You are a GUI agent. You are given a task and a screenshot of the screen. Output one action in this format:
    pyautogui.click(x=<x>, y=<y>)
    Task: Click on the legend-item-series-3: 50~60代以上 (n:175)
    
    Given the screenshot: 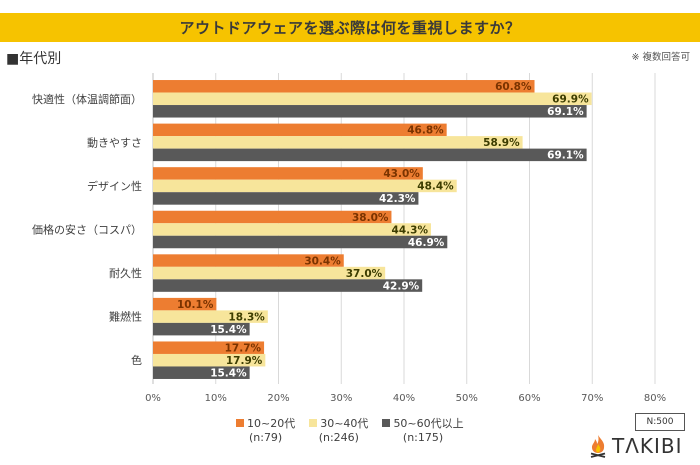 What is the action you would take?
    pyautogui.click(x=423, y=429)
    